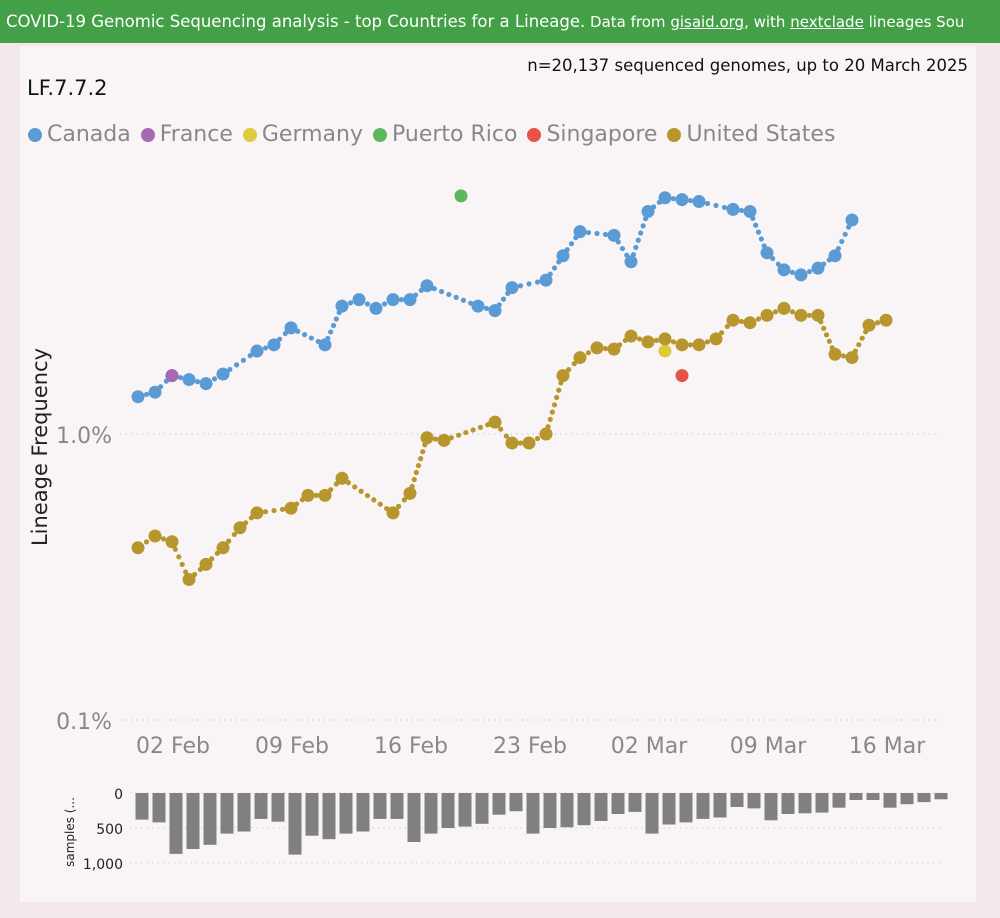 This screenshot has height=918, width=1000. What do you see at coordinates (827, 22) in the screenshot?
I see `nextclade-link: nextclade` at bounding box center [827, 22].